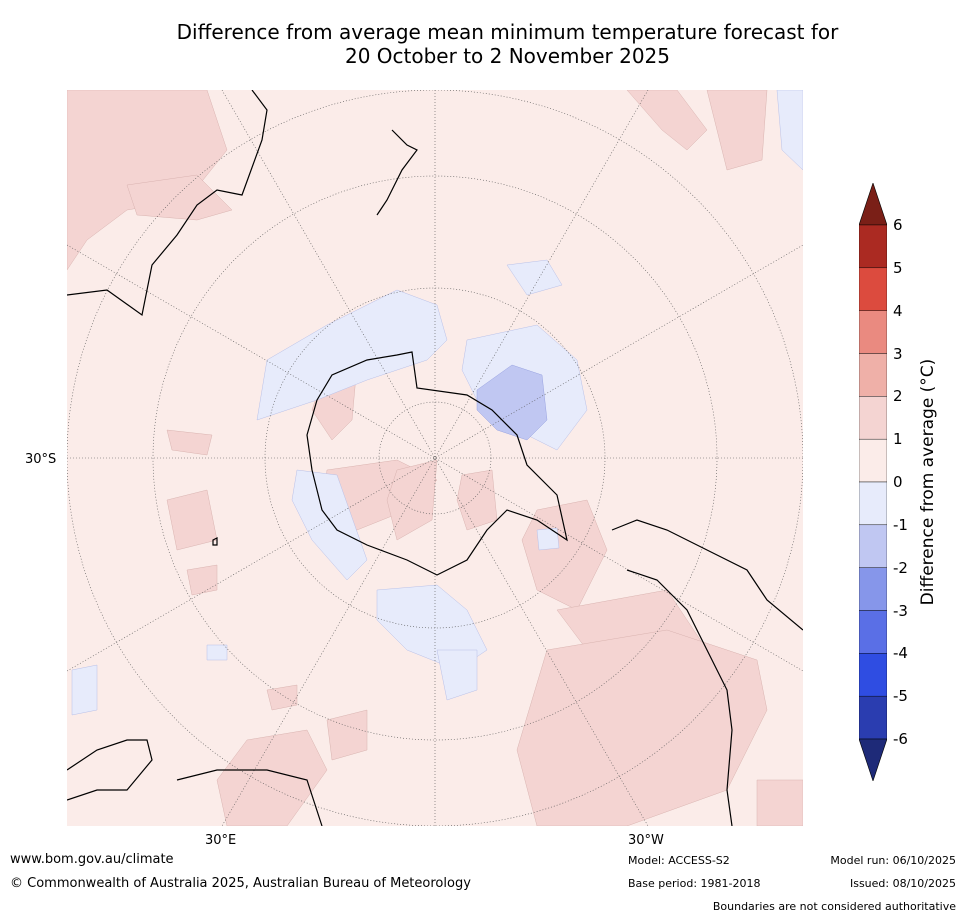 Image resolution: width=965 pixels, height=919 pixels. Describe the element at coordinates (898, 310) in the screenshot. I see `colorbar-tick-label: 4` at that location.